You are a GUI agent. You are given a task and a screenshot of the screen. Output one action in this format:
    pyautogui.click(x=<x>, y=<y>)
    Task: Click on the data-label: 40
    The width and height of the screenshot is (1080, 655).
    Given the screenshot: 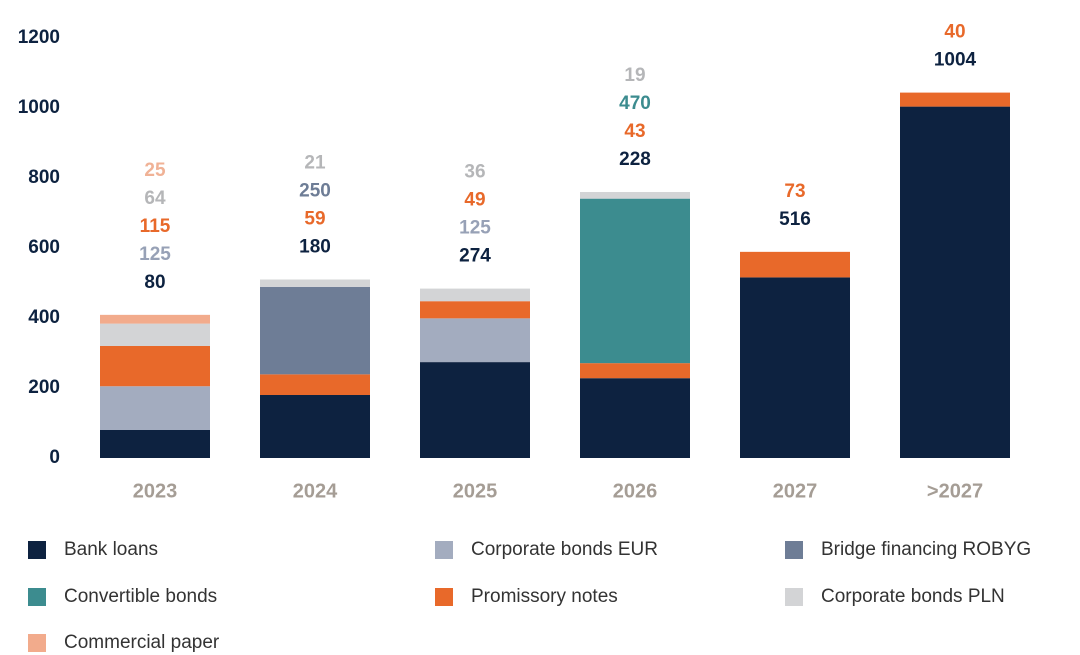 What is the action you would take?
    pyautogui.click(x=954, y=32)
    